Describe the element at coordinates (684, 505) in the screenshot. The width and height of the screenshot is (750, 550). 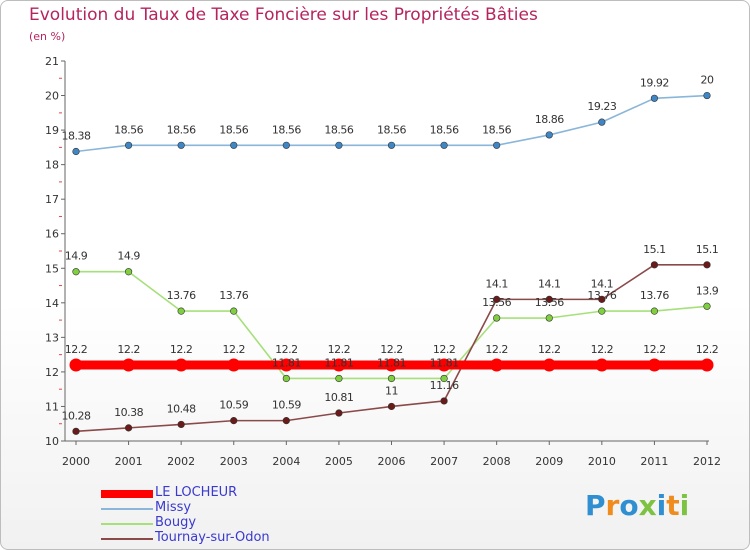
I see `logo-letter: i` at that location.